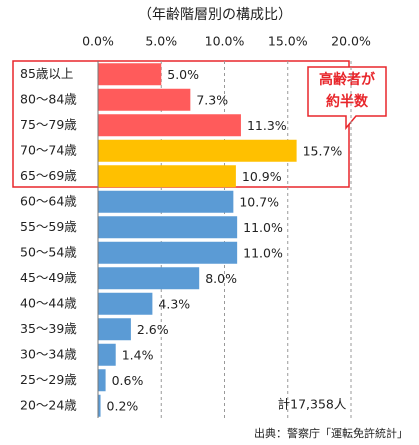  What do you see at coordinates (48, 98) in the screenshot?
I see `y-tick-label: 80～84歳` at bounding box center [48, 98].